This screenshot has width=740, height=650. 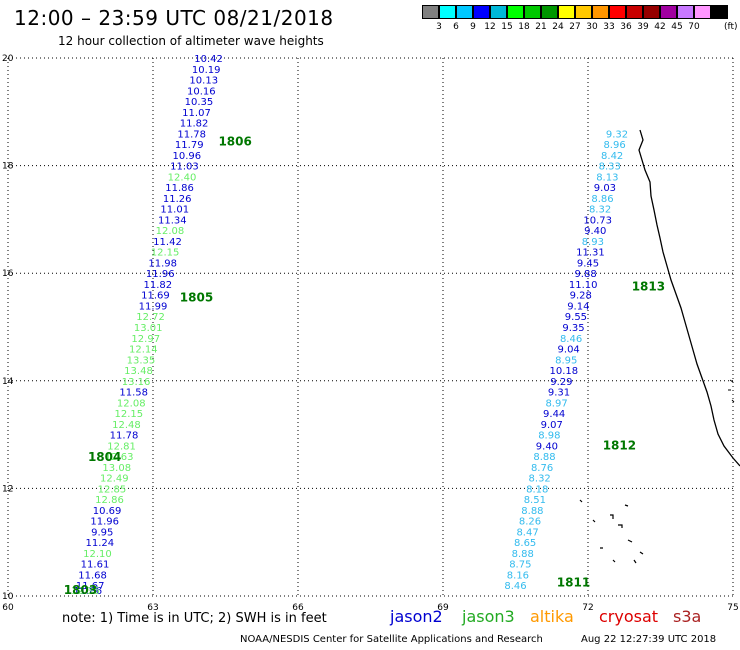 I want to click on footer-timestamp: Aug 22 12:27:39 UTC 2018, so click(x=649, y=639).